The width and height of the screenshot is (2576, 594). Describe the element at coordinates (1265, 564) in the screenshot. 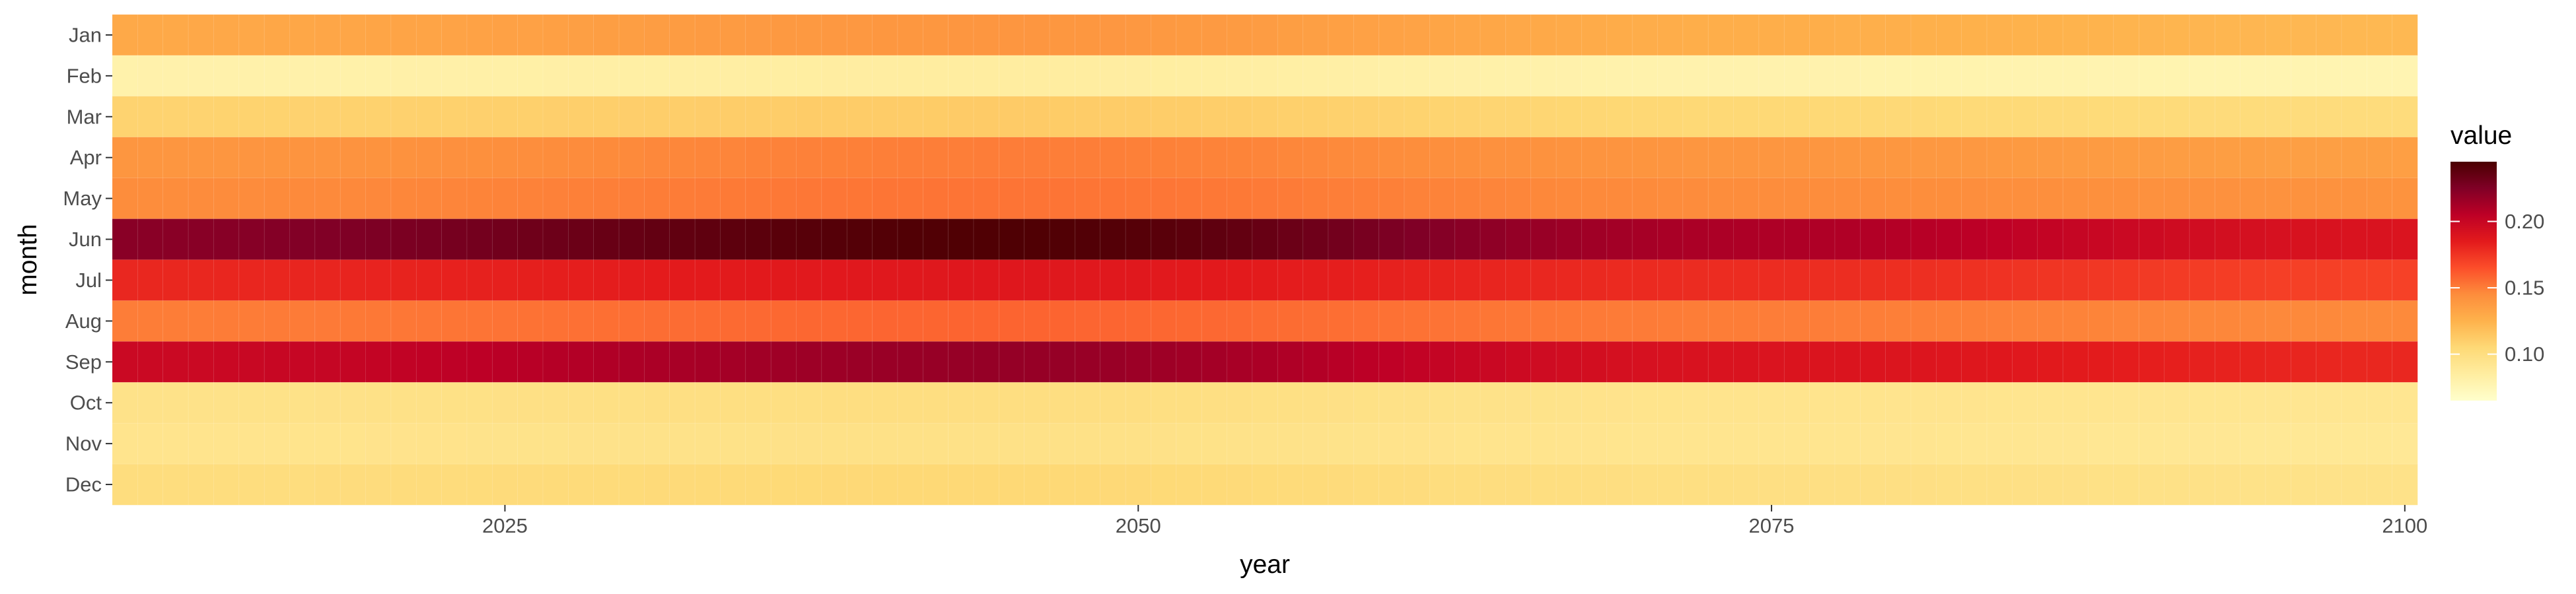

I see `x-axis-title: year` at that location.